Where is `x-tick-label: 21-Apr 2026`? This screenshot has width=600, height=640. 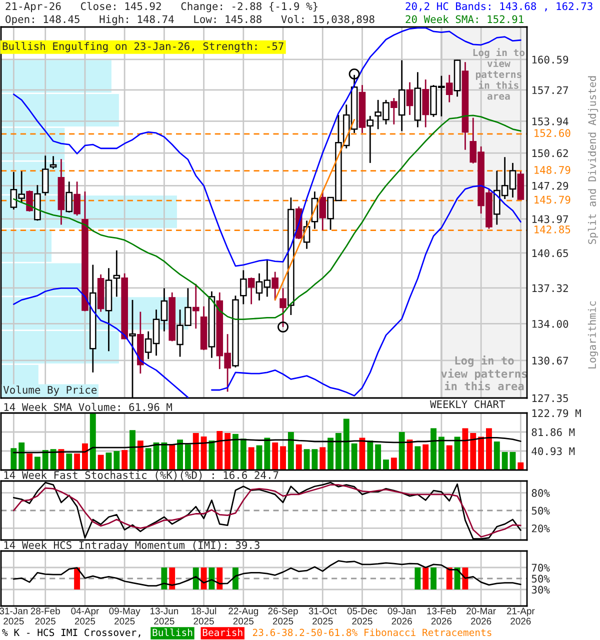 x-tick-label: 21-Apr 2026 is located at coordinates (520, 616).